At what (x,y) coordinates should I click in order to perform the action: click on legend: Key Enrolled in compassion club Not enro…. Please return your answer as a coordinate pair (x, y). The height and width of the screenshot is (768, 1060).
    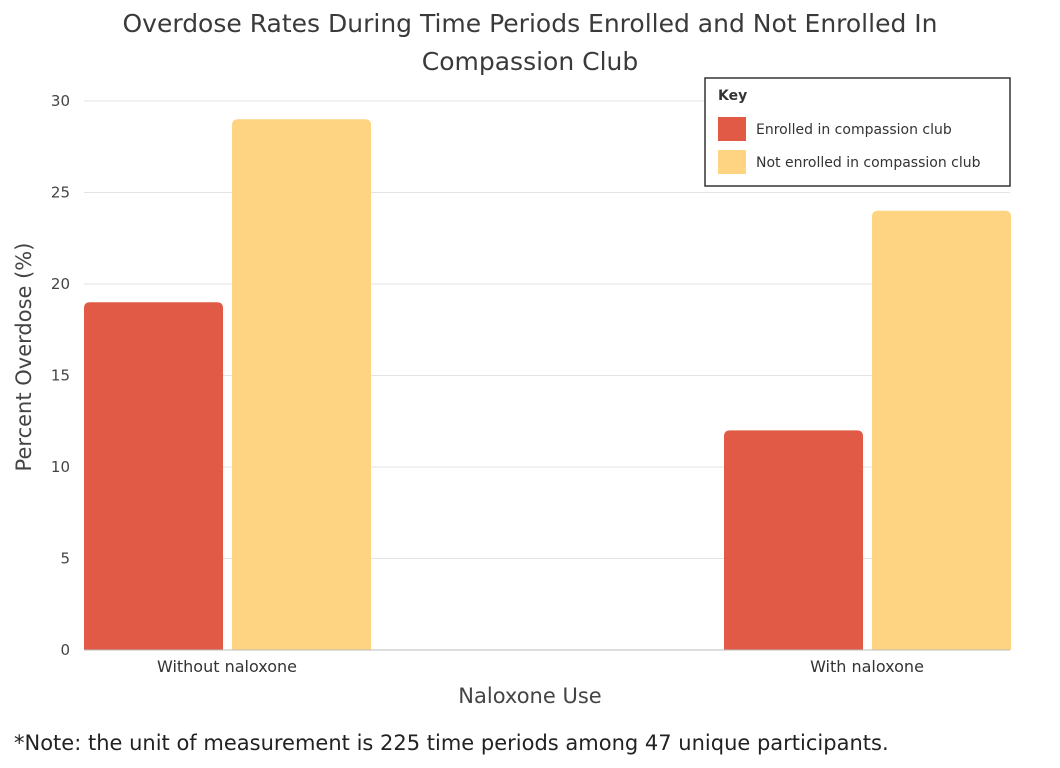
    Looking at the image, I should click on (857, 132).